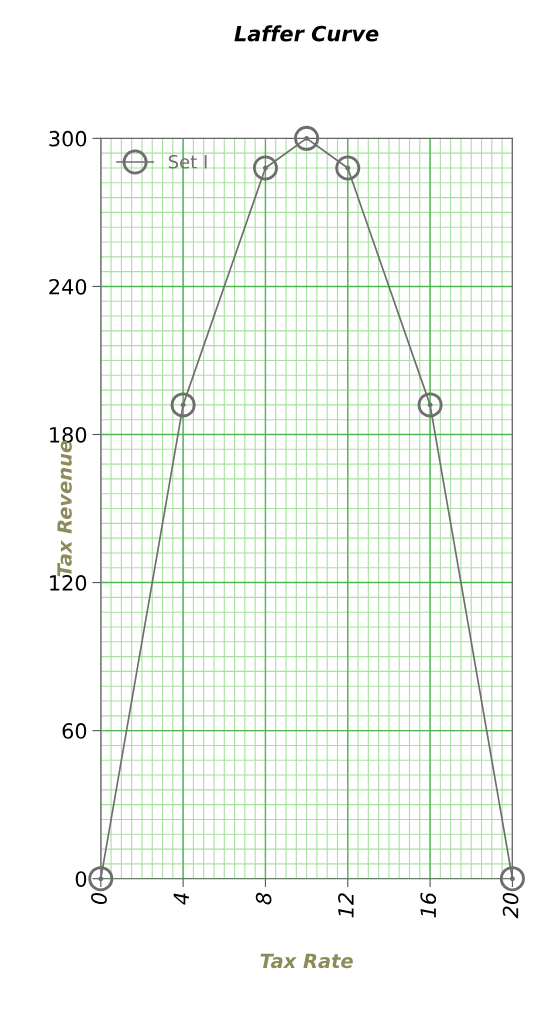  Describe the element at coordinates (81, 879) in the screenshot. I see `y-tick-label: 0` at that location.